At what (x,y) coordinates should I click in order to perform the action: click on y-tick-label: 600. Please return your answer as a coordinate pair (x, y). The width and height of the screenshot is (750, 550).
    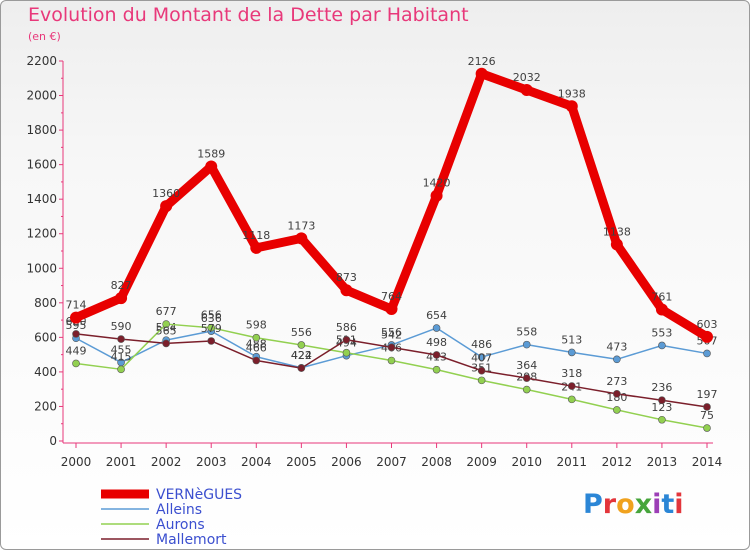
    Looking at the image, I should click on (45, 337).